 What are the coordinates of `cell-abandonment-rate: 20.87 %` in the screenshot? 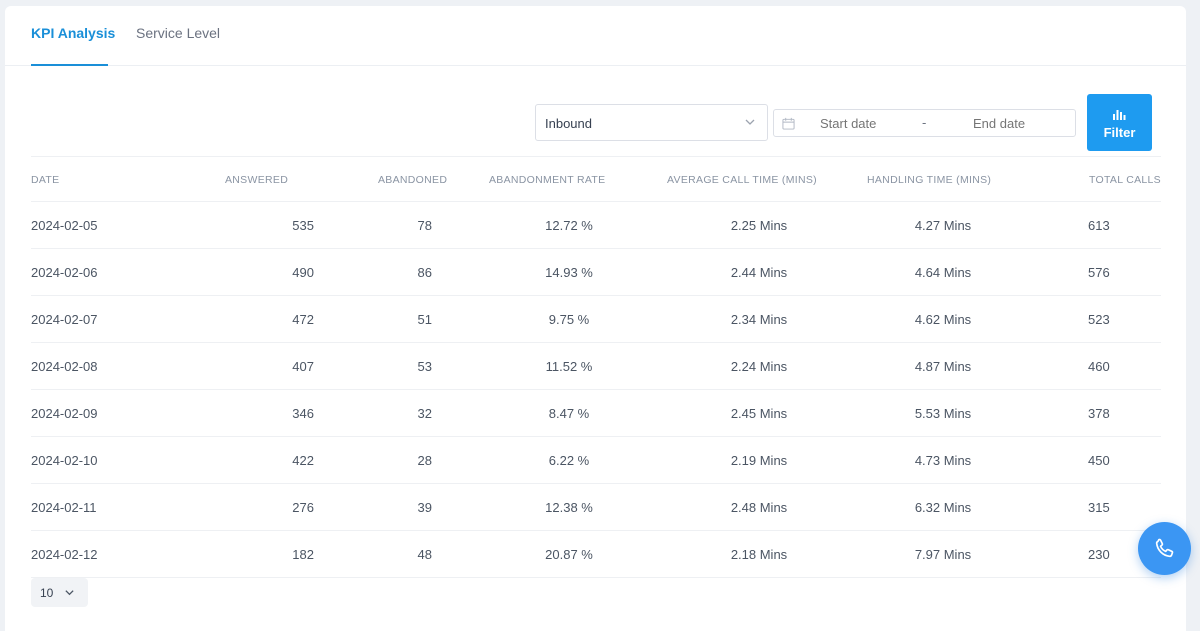 It's located at (569, 554).